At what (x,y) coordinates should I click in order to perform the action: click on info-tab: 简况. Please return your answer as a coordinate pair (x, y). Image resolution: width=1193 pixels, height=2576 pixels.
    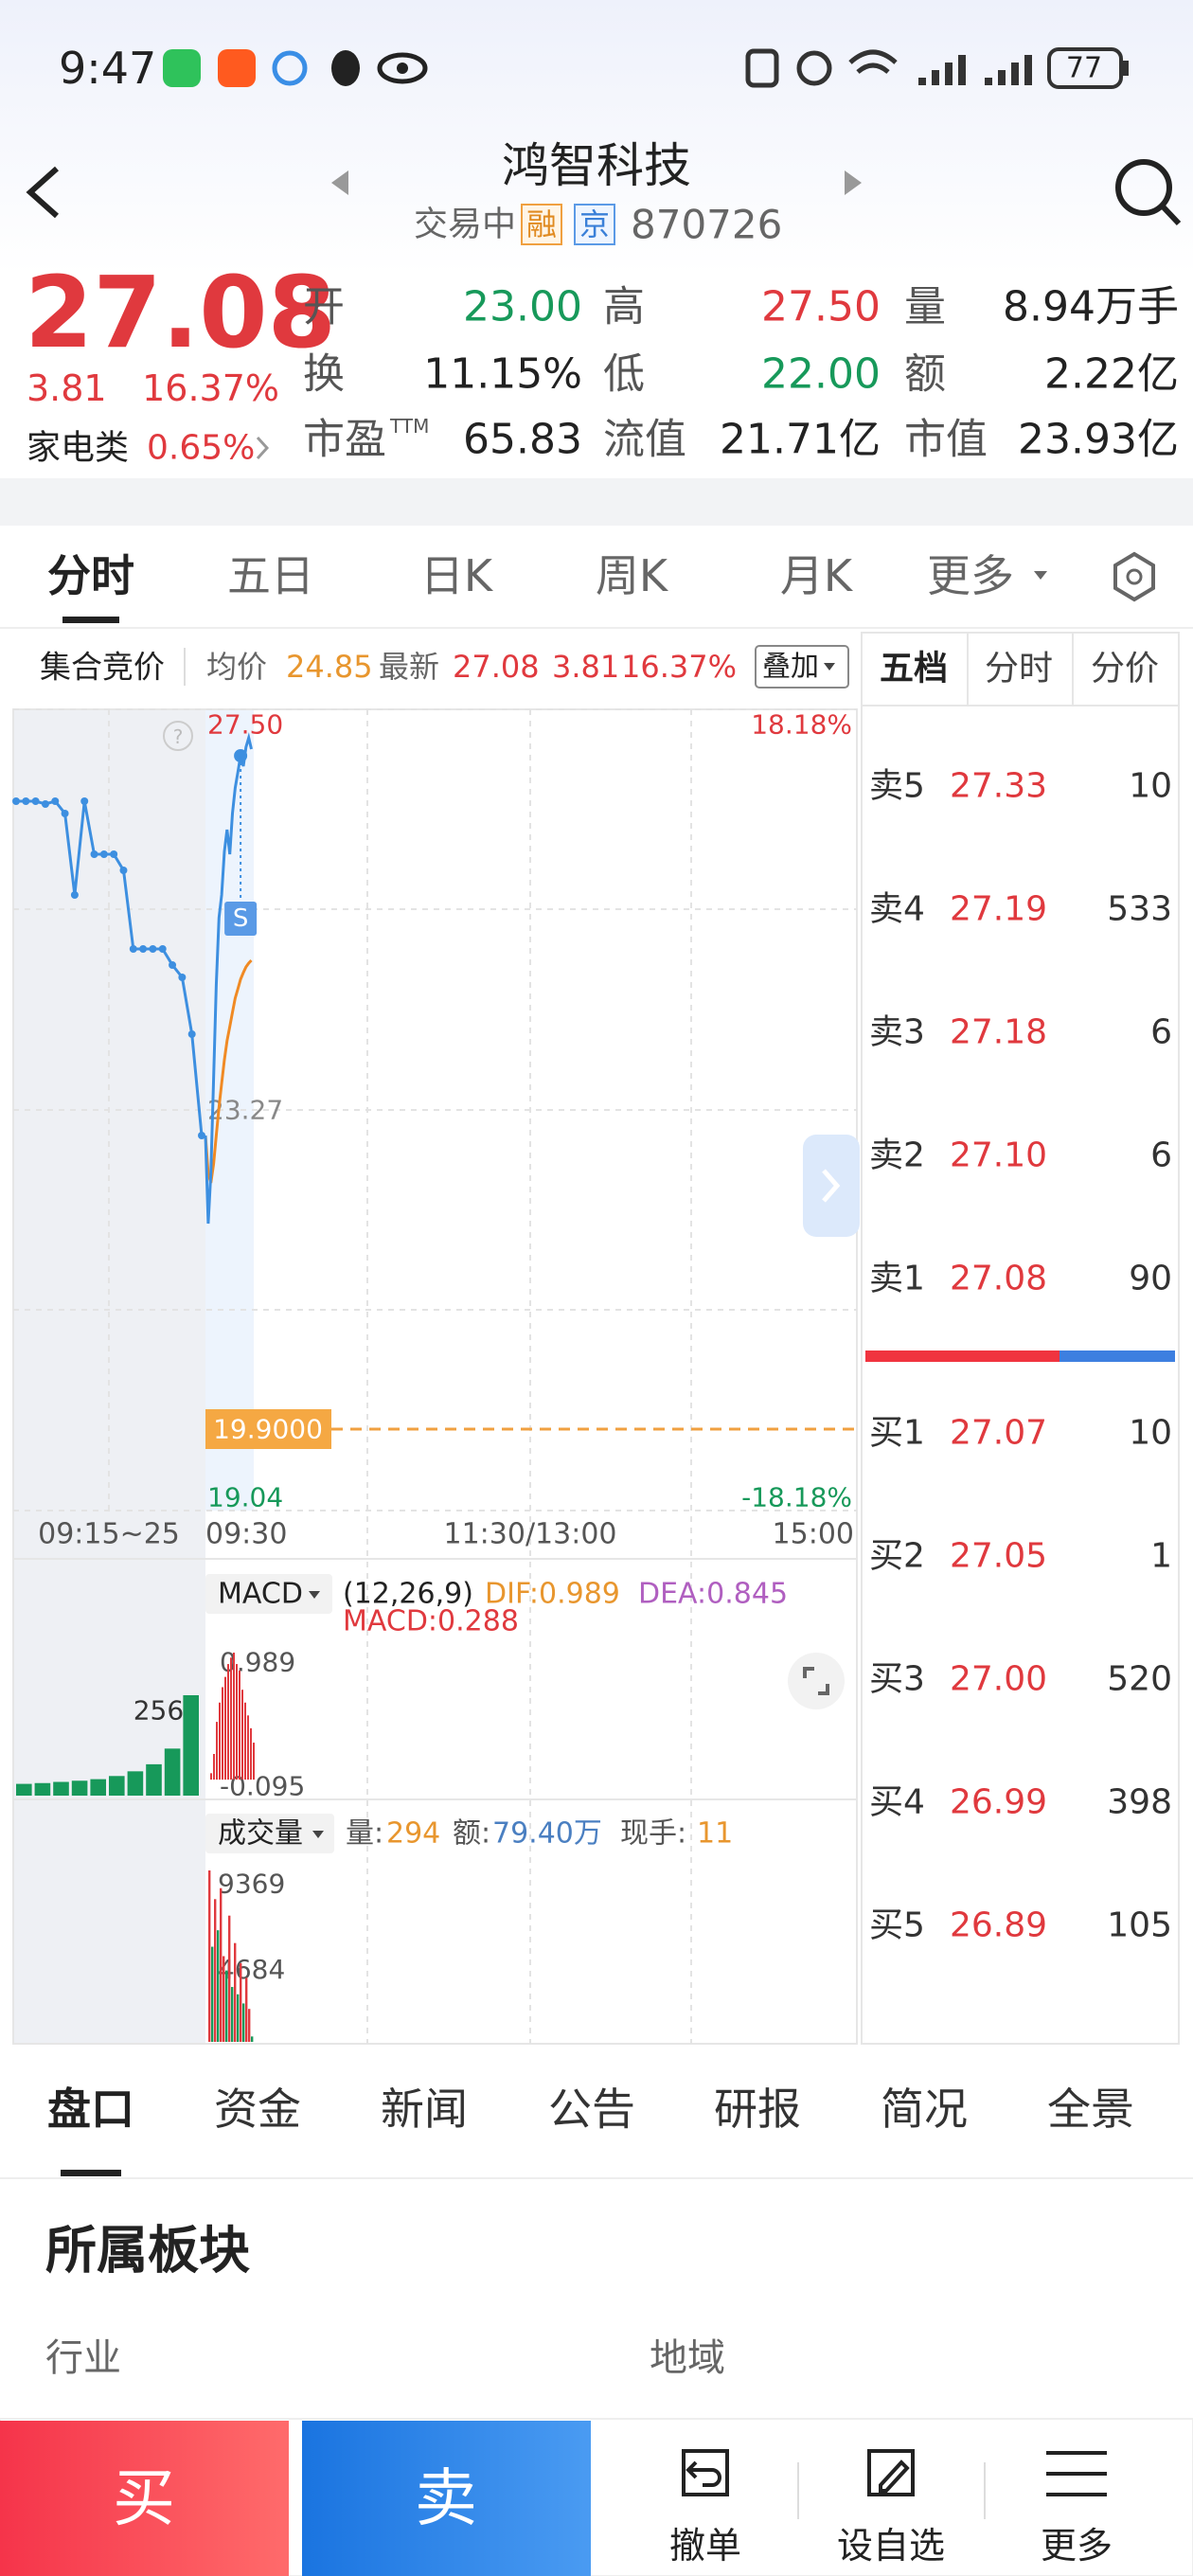
    Looking at the image, I should click on (924, 2109).